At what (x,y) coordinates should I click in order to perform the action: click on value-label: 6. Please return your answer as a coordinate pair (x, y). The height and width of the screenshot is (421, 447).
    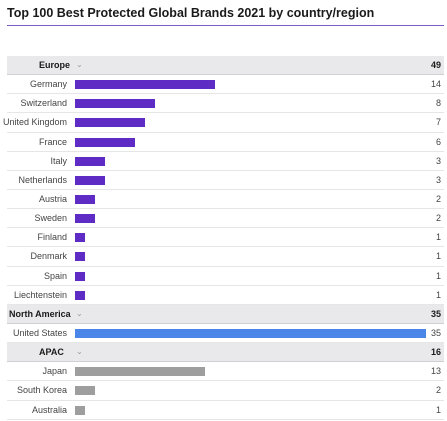
    Looking at the image, I should click on (438, 141).